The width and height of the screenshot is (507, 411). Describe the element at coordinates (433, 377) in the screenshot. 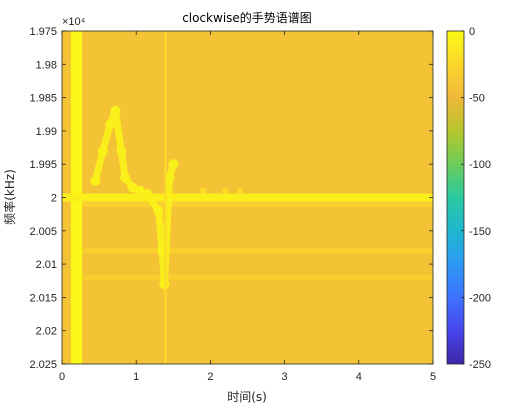

I see `x-tick-label: 5` at that location.